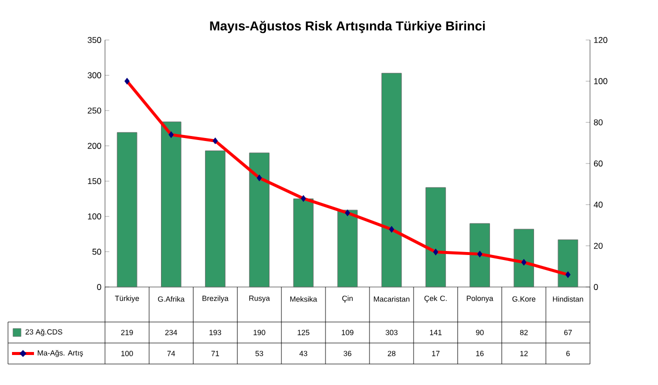 The width and height of the screenshot is (658, 385). What do you see at coordinates (95, 216) in the screenshot?
I see `y-tick-label: 100` at bounding box center [95, 216].